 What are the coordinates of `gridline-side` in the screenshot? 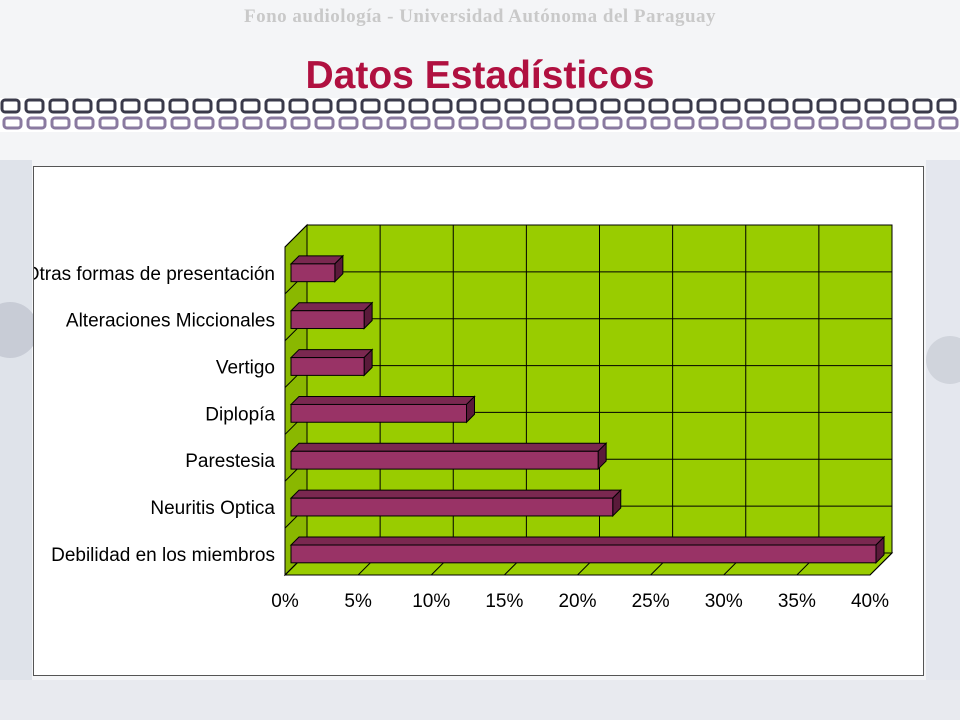 It's located at (296, 236).